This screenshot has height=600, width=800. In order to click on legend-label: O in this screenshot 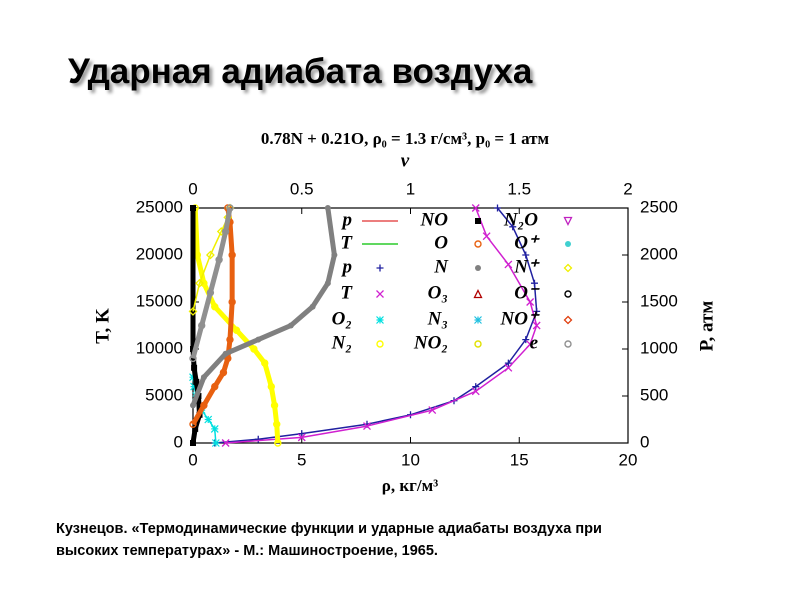, I will do `click(441, 242)`.